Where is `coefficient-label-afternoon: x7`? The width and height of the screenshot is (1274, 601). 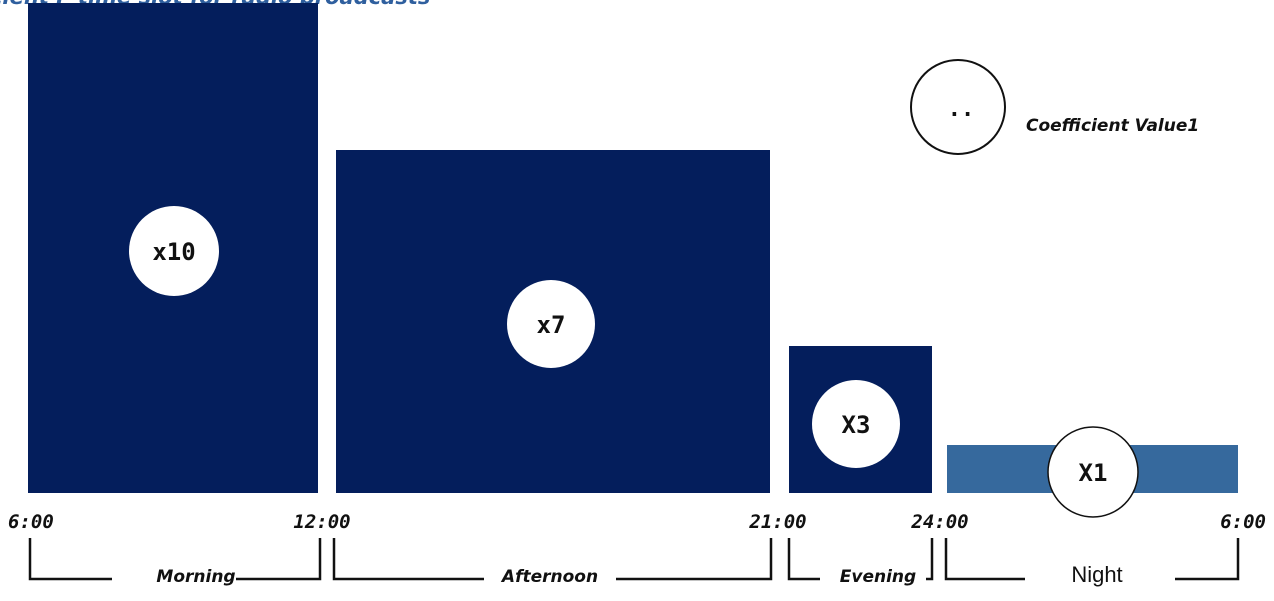
coefficient-label-afternoon: x7 is located at coordinates (551, 325).